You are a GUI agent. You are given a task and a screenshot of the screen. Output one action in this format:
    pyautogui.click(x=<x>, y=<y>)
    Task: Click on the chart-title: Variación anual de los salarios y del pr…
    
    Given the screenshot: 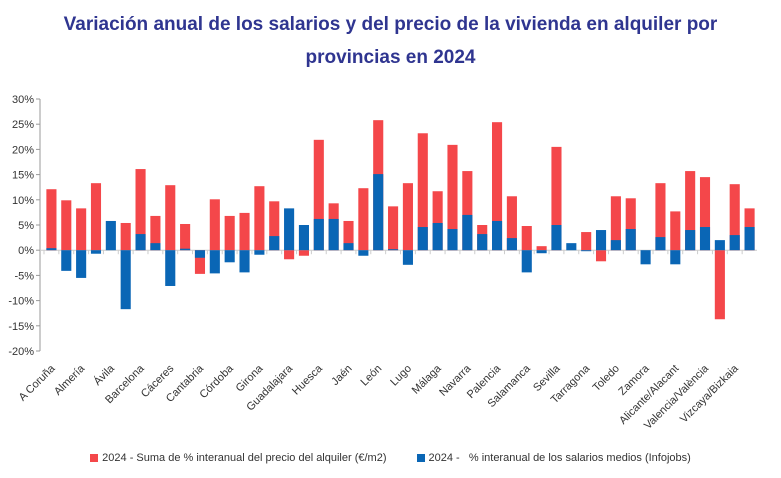 What is the action you would take?
    pyautogui.click(x=390, y=41)
    